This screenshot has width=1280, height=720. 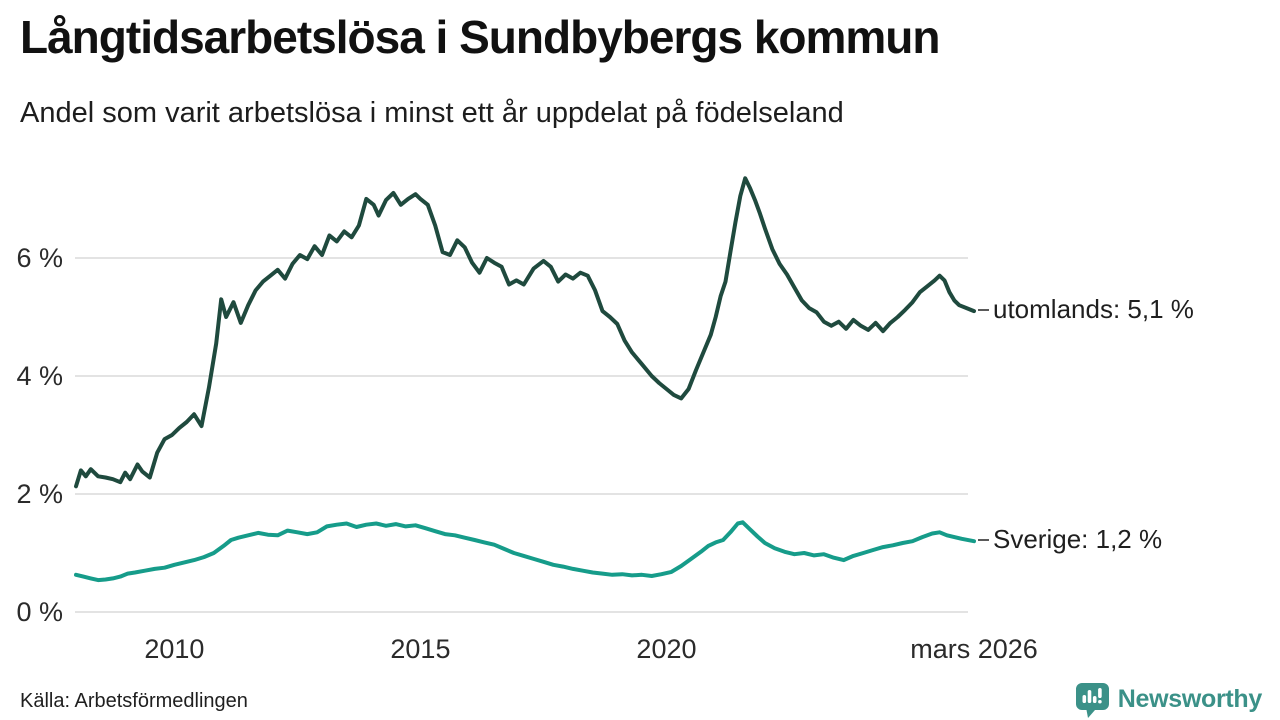 I want to click on series-label-sverige: Sverige: 1,2 %, so click(x=1070, y=539).